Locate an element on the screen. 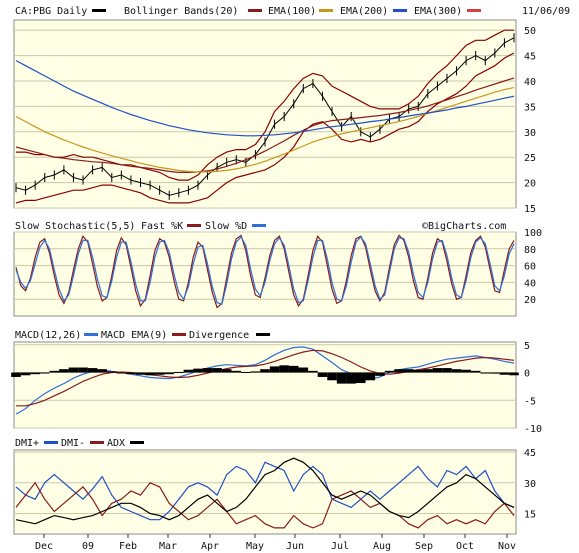 The image size is (579, 553). macd-ema-legend-label: MACD EMA(9) is located at coordinates (134, 335).